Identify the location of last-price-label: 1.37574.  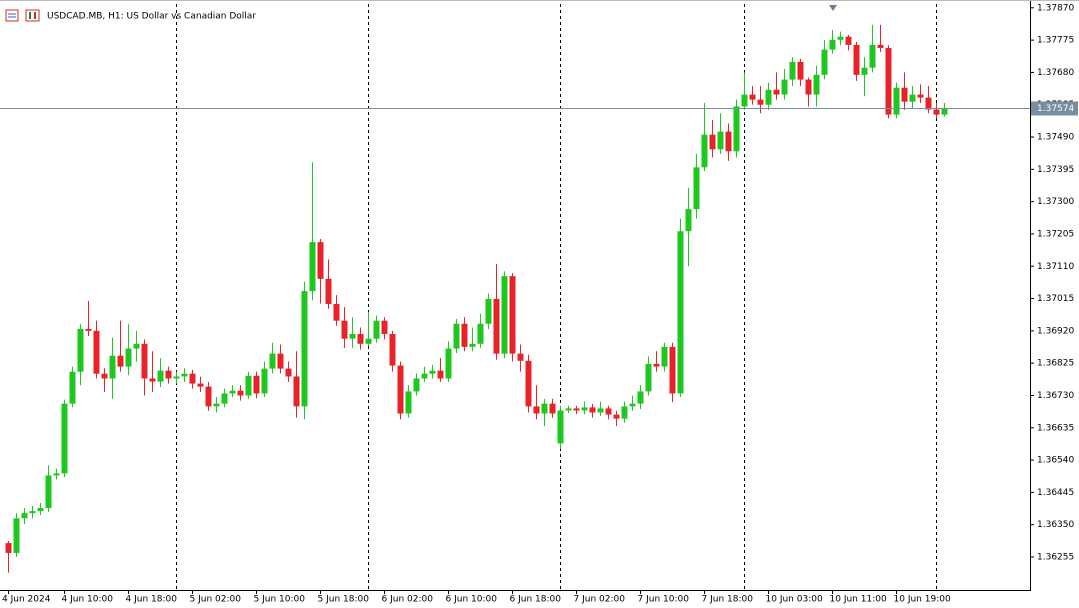
(1055, 109).